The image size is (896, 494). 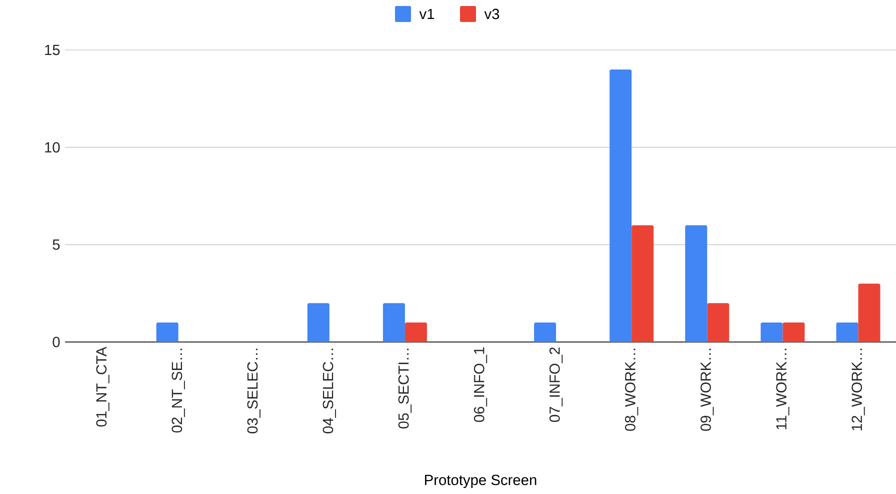 I want to click on x-tick-label: 06_INFO_1, so click(x=481, y=384).